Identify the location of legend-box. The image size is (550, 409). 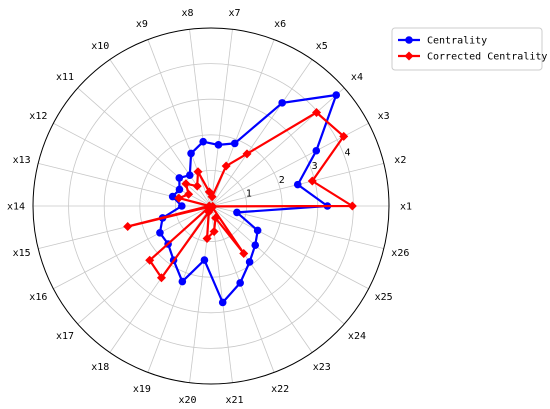
(467, 49).